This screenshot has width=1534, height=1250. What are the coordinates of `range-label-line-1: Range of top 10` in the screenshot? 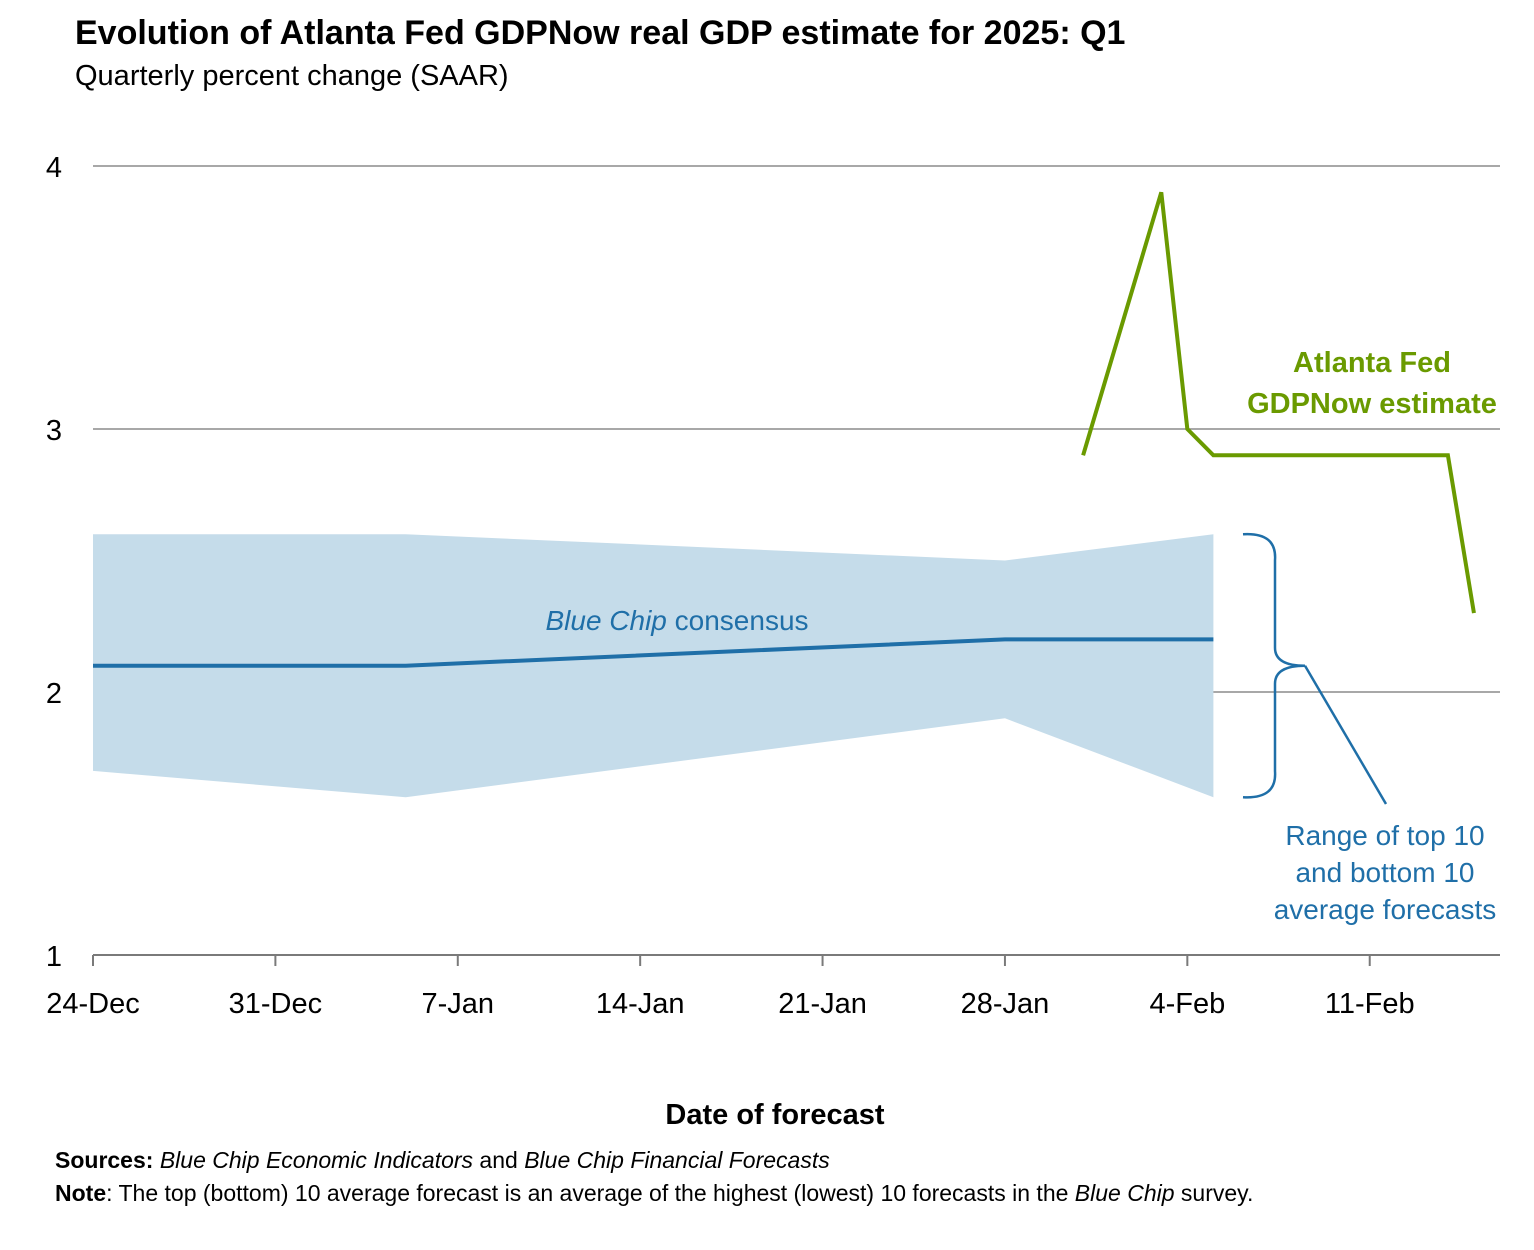 It's located at (1384, 835).